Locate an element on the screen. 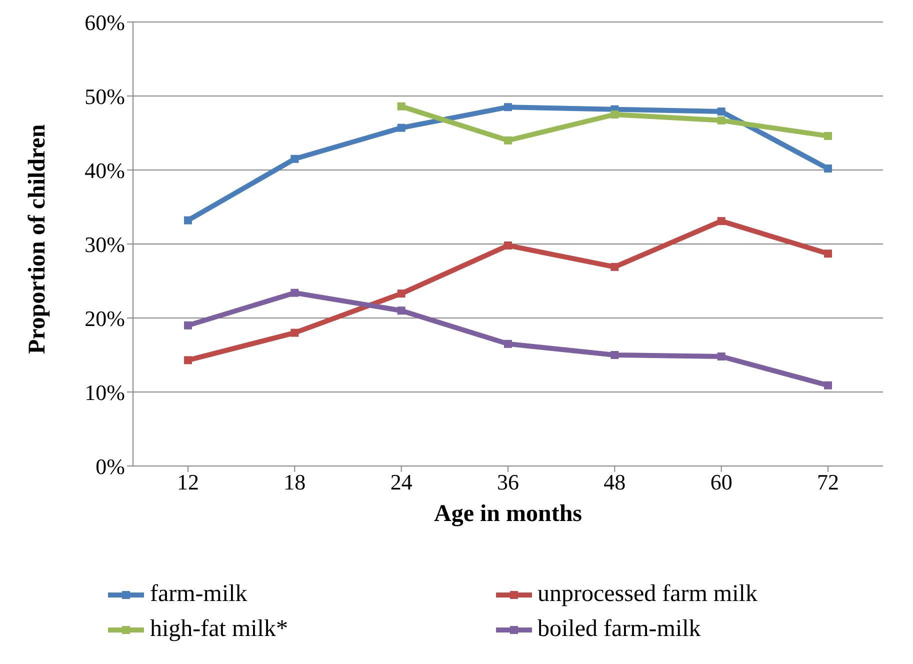 This screenshot has height=664, width=913. legend-label: high-fat milk* is located at coordinates (219, 629).